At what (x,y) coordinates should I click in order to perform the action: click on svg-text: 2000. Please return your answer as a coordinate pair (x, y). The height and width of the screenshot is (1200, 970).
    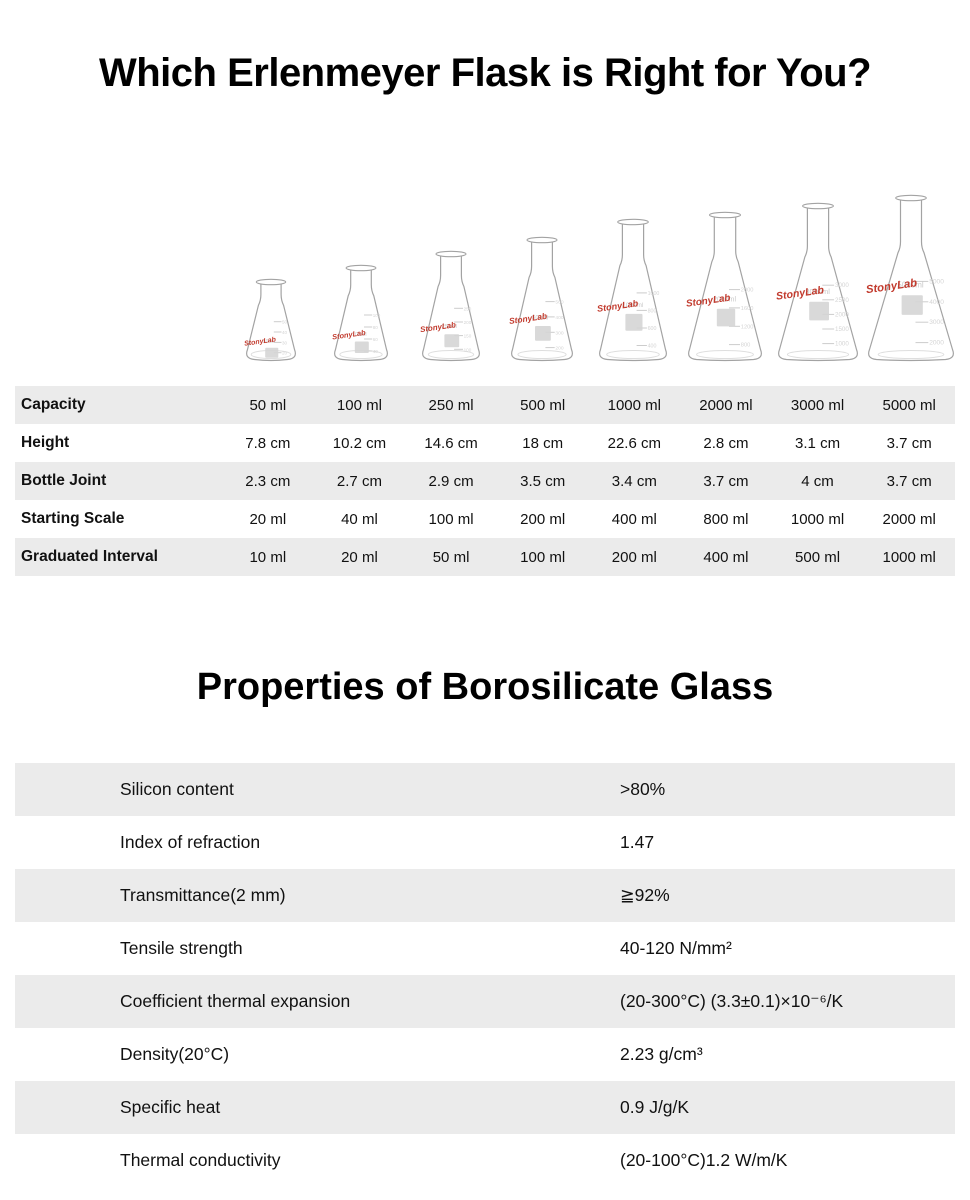
    Looking at the image, I should click on (842, 315).